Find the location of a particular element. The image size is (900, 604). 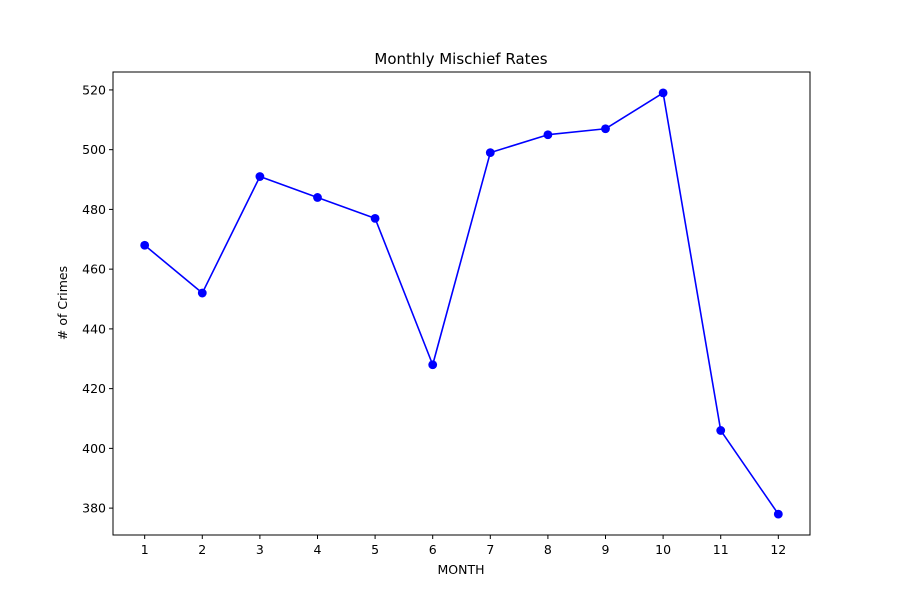

x-axis: 1 2 3 4 5 6 7 8 9 10 11 12 is located at coordinates (463, 546).